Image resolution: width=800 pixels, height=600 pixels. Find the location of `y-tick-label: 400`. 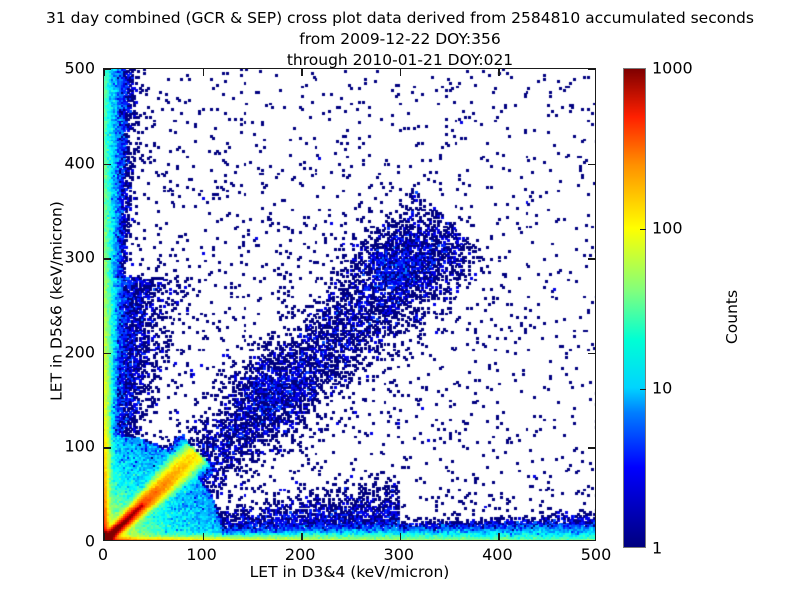

y-tick-label: 400 is located at coordinates (79, 163).